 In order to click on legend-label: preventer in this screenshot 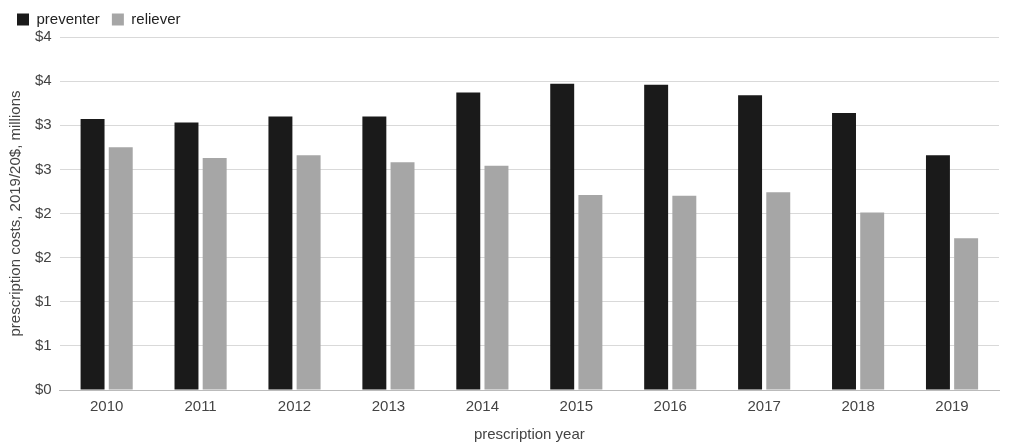, I will do `click(68, 18)`.